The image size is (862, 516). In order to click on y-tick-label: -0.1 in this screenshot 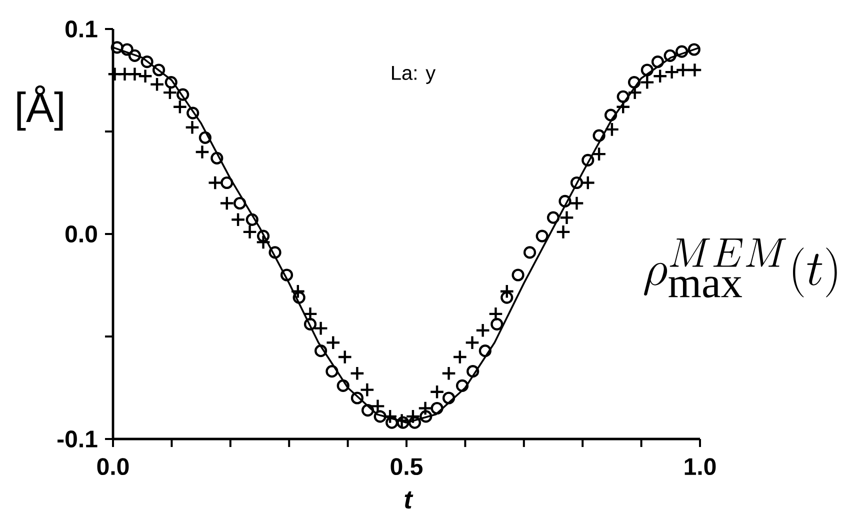, I will do `click(78, 439)`.